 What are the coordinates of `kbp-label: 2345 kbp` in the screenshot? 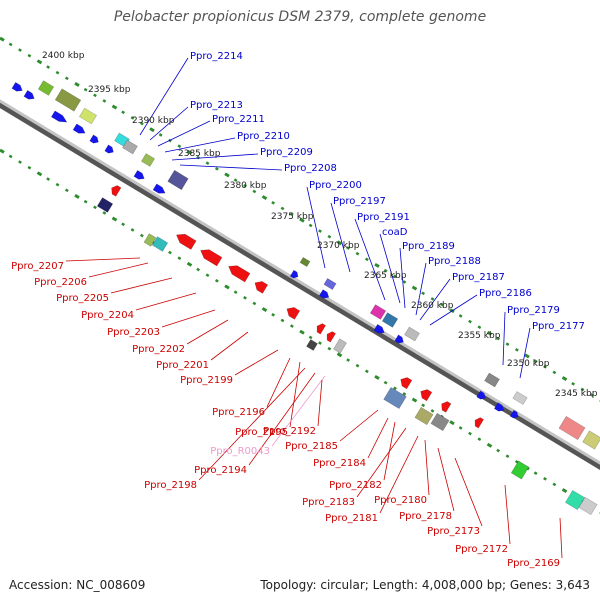 It's located at (576, 394).